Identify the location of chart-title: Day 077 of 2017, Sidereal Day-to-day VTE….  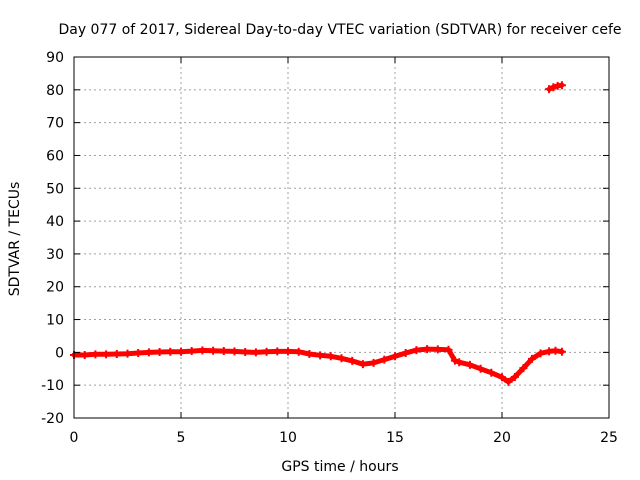
(339, 30).